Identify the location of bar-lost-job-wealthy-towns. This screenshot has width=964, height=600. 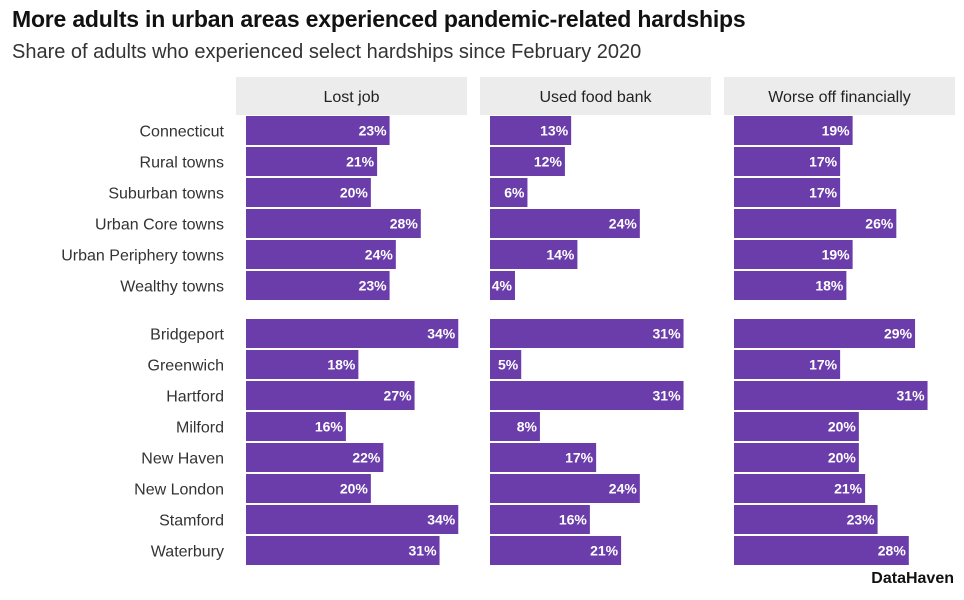
(318, 285).